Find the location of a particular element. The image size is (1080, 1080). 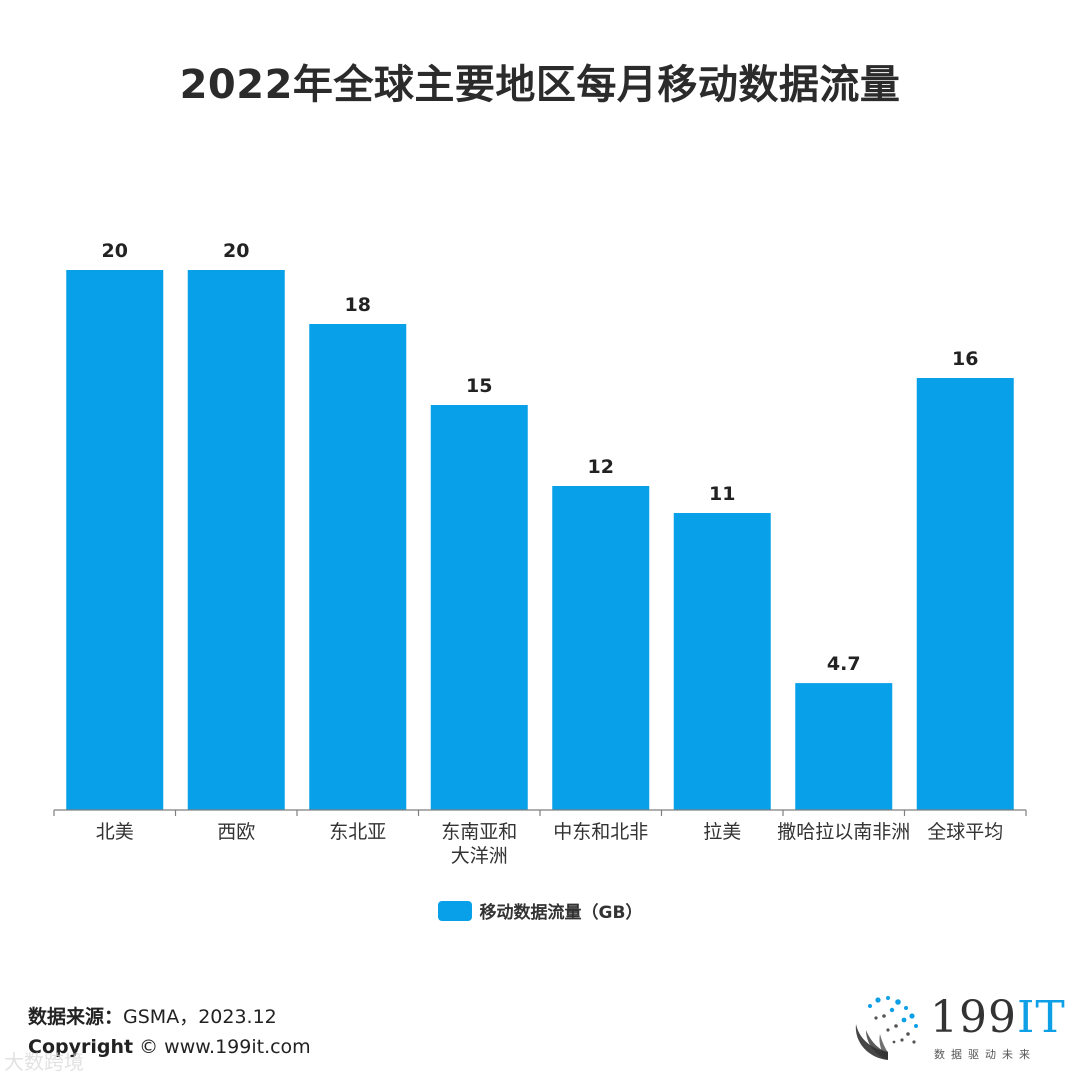

copyright-label: Copyright is located at coordinates (81, 1047).